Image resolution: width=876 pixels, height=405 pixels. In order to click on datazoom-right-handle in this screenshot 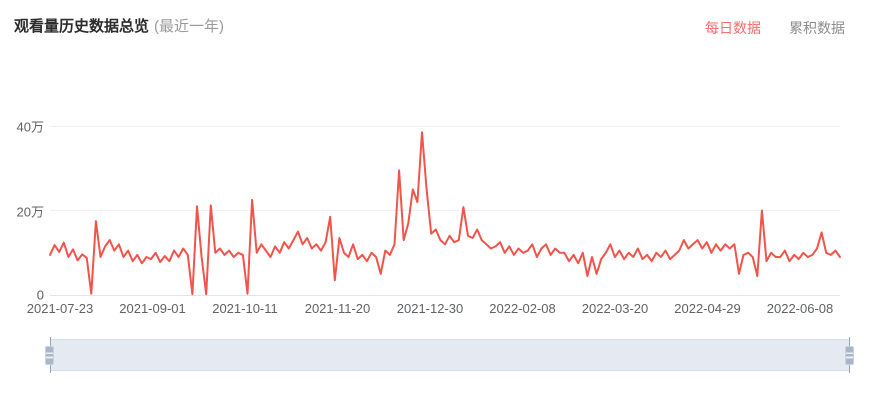, I will do `click(849, 355)`.